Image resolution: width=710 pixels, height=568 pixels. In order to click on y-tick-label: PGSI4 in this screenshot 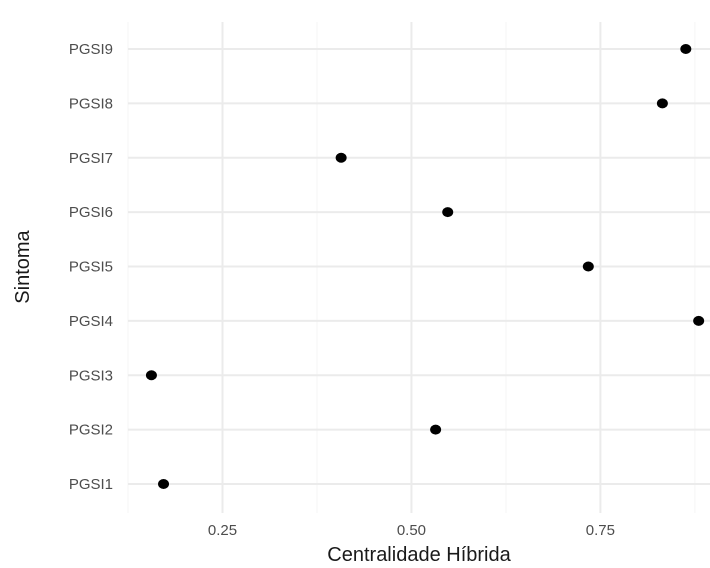, I will do `click(91, 321)`.